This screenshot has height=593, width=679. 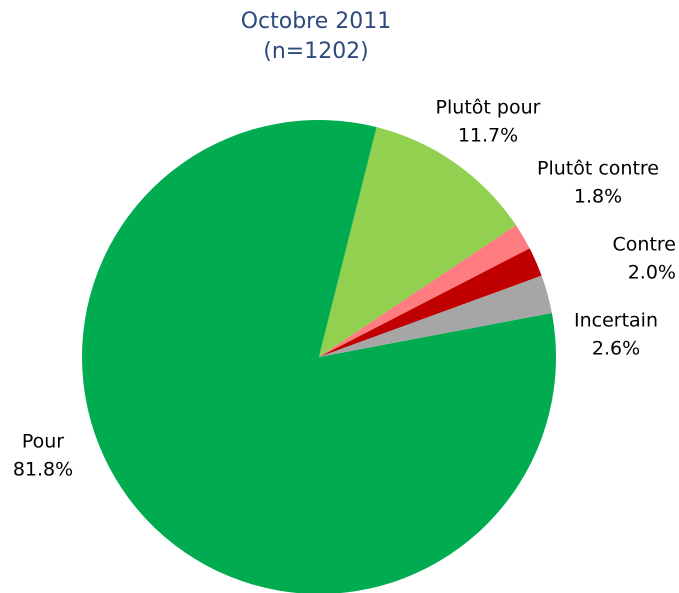 What do you see at coordinates (316, 51) in the screenshot?
I see `chart-subtitle: (n=1202)` at bounding box center [316, 51].